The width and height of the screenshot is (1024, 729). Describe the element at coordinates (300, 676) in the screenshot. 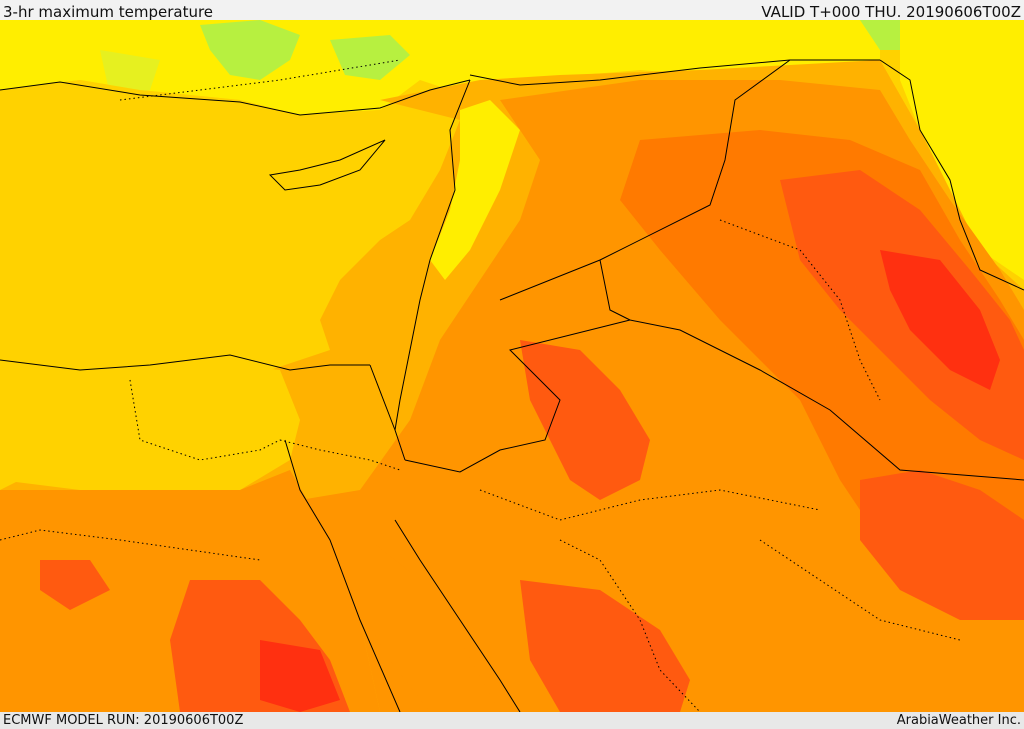

I see `temperature-zone-red-south` at that location.